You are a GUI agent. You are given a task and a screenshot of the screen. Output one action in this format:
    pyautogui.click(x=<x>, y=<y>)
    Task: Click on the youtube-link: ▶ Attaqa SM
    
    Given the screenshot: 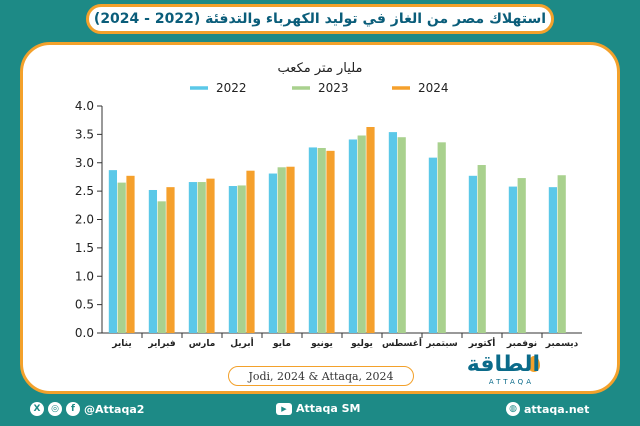 What is the action you would take?
    pyautogui.click(x=318, y=408)
    